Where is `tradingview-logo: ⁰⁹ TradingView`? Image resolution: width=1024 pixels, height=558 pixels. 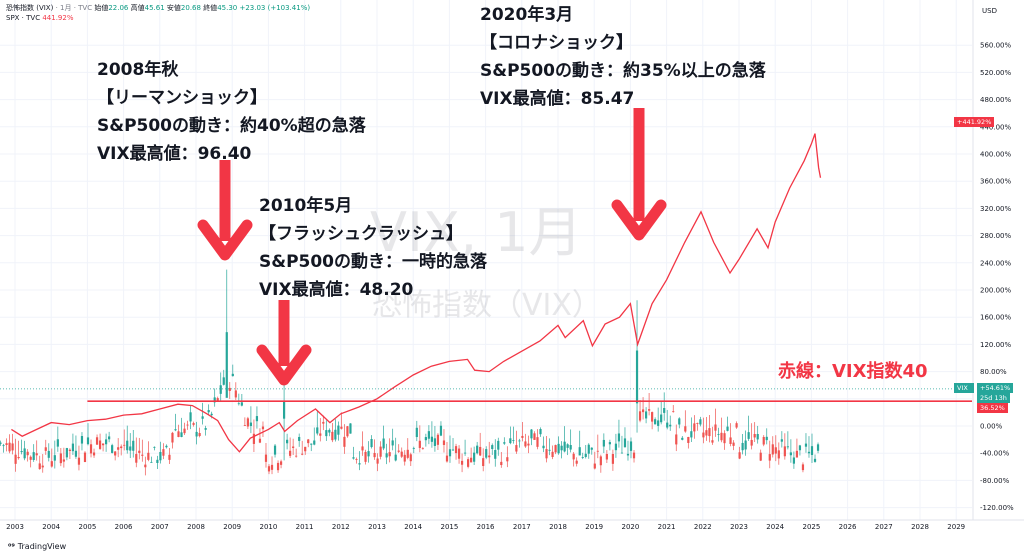 tradingview-logo: ⁰⁹ TradingView is located at coordinates (37, 546).